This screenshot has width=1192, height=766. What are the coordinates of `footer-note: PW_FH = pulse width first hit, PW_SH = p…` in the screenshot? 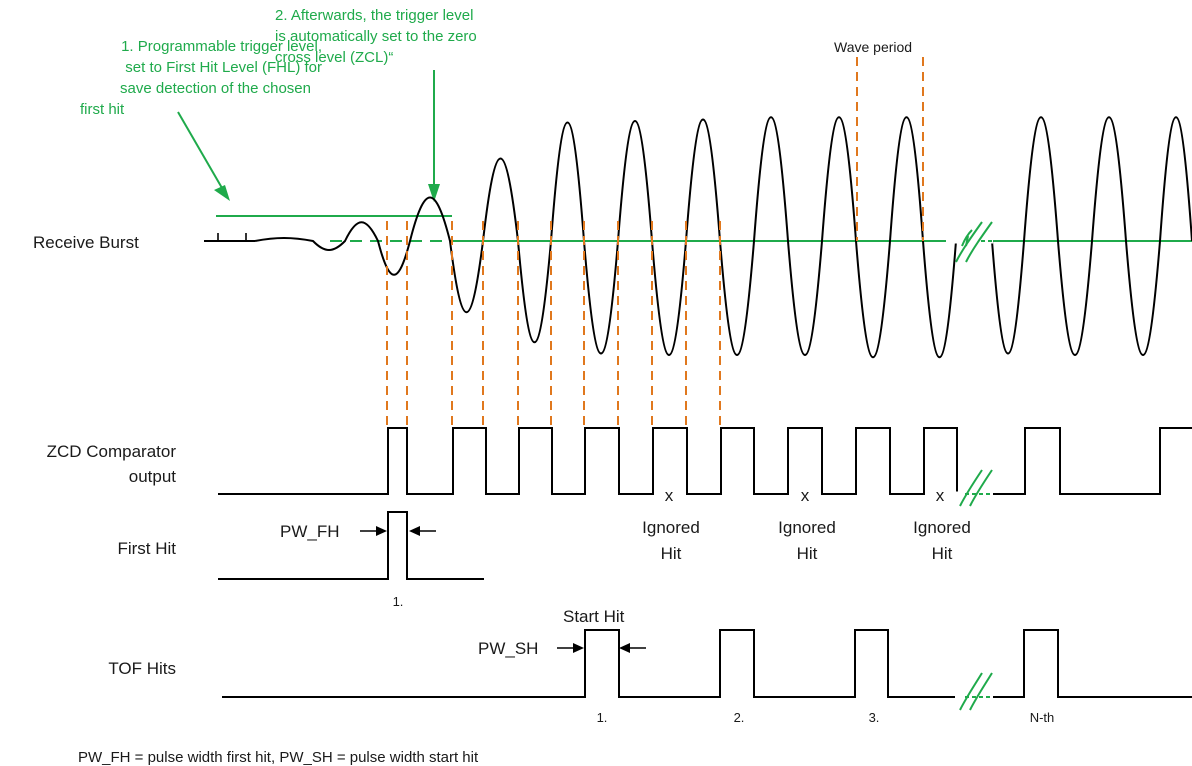 It's located at (278, 757).